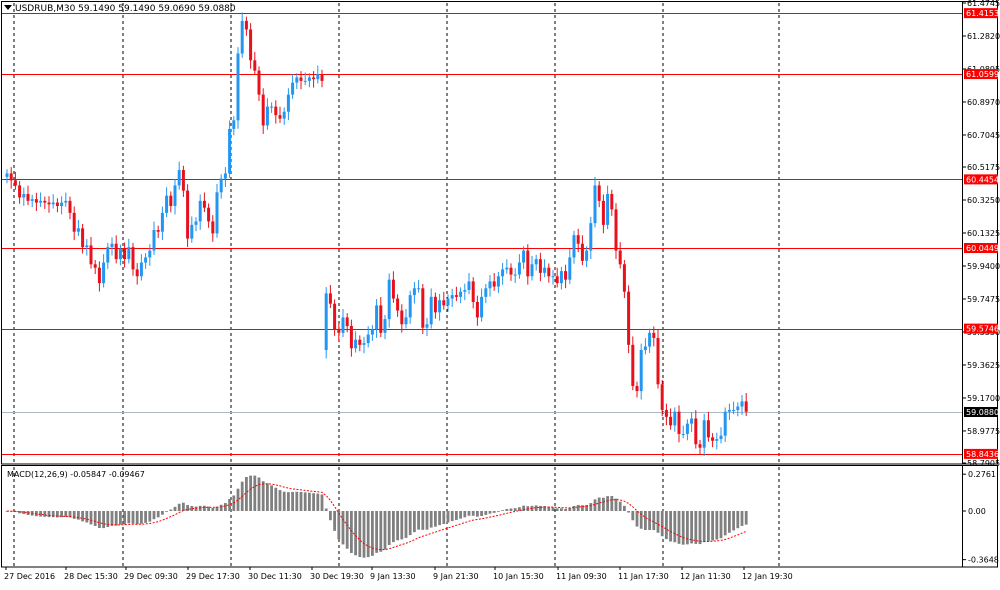  Describe the element at coordinates (767, 576) in the screenshot. I see `time-tick-label: 12 Jan 19:30` at that location.